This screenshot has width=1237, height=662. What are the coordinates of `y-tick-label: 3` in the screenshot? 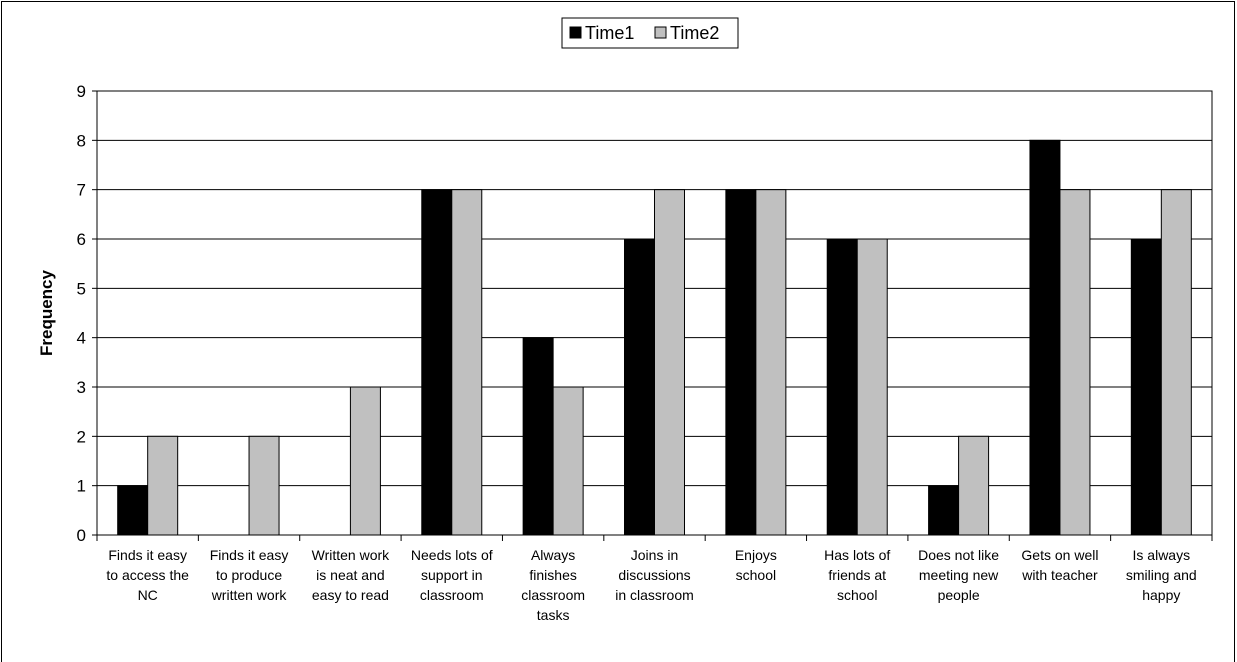 It's located at (81, 387).